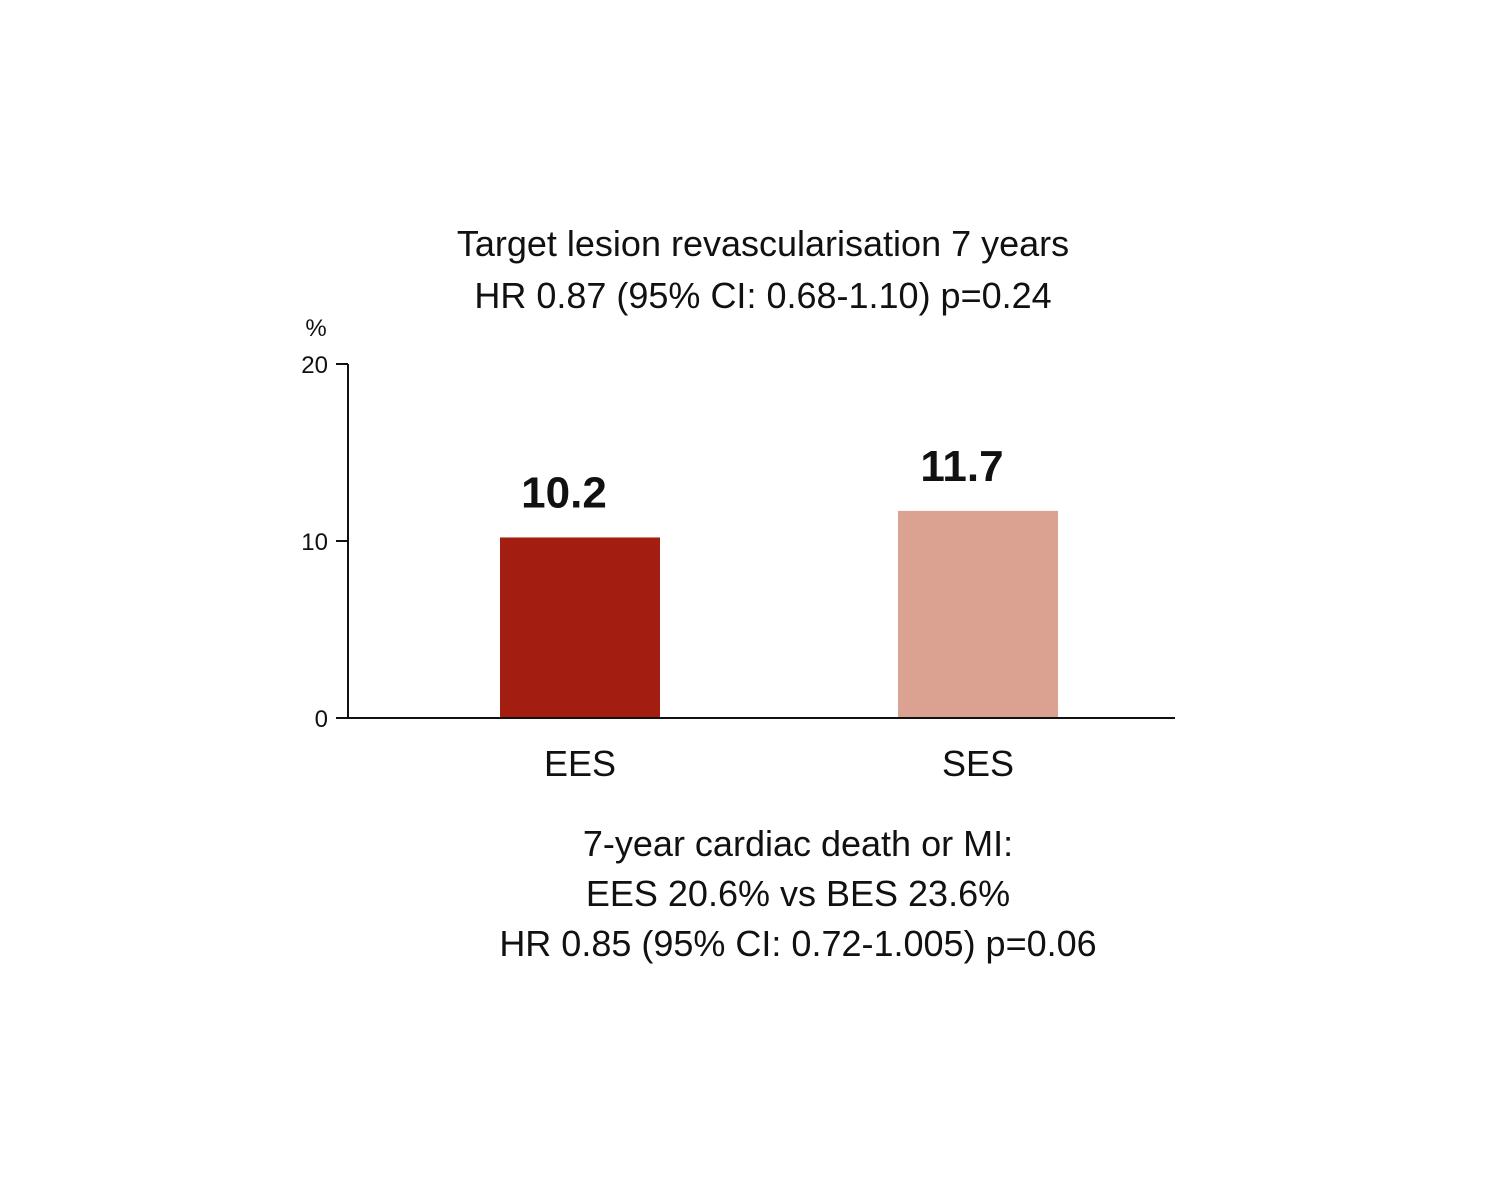 The image size is (1512, 1182). Describe the element at coordinates (961, 466) in the screenshot. I see `bar-value-label: 11.7` at that location.